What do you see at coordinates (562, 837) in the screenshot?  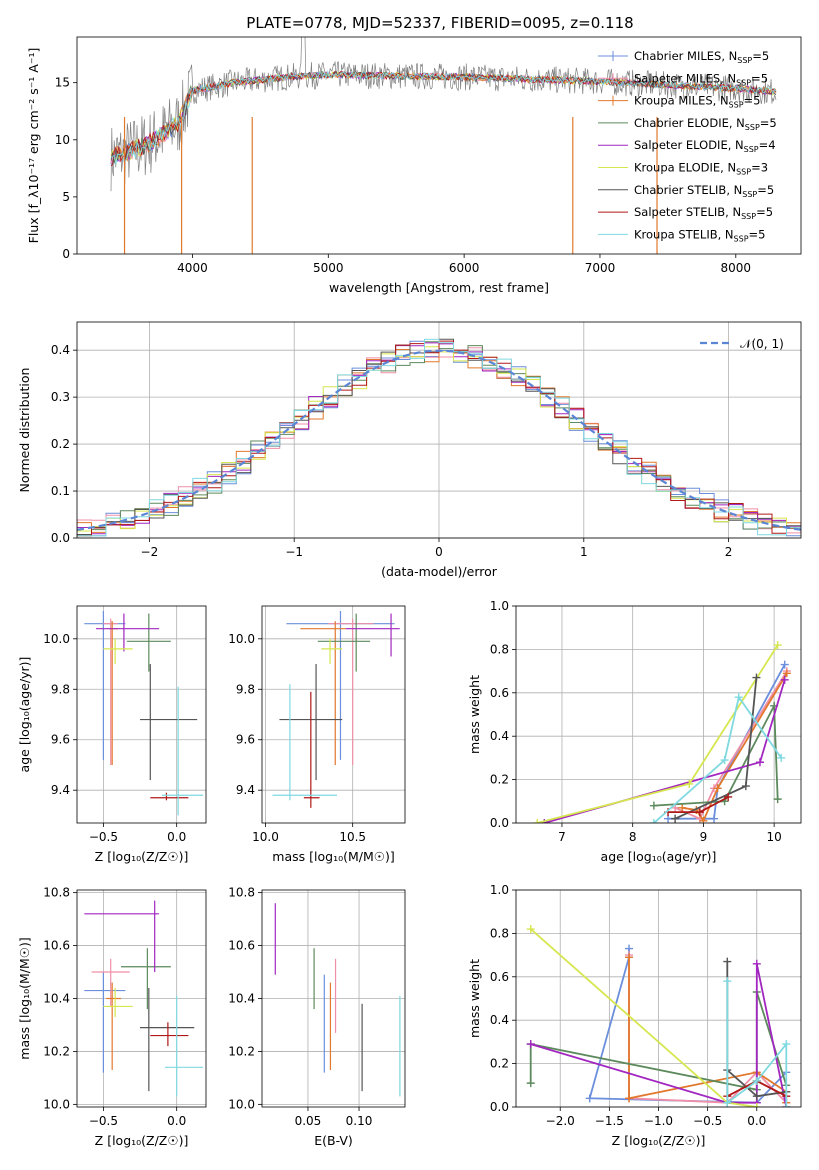 I see `x-tick-label: 7` at bounding box center [562, 837].